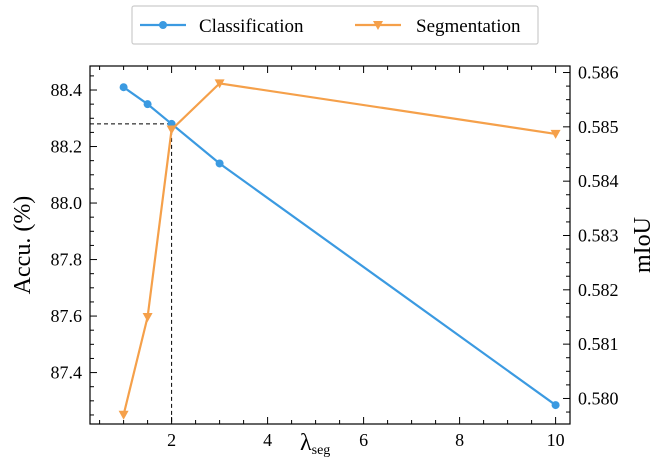  I want to click on left-y-tick-label: 88.0, so click(67, 203).